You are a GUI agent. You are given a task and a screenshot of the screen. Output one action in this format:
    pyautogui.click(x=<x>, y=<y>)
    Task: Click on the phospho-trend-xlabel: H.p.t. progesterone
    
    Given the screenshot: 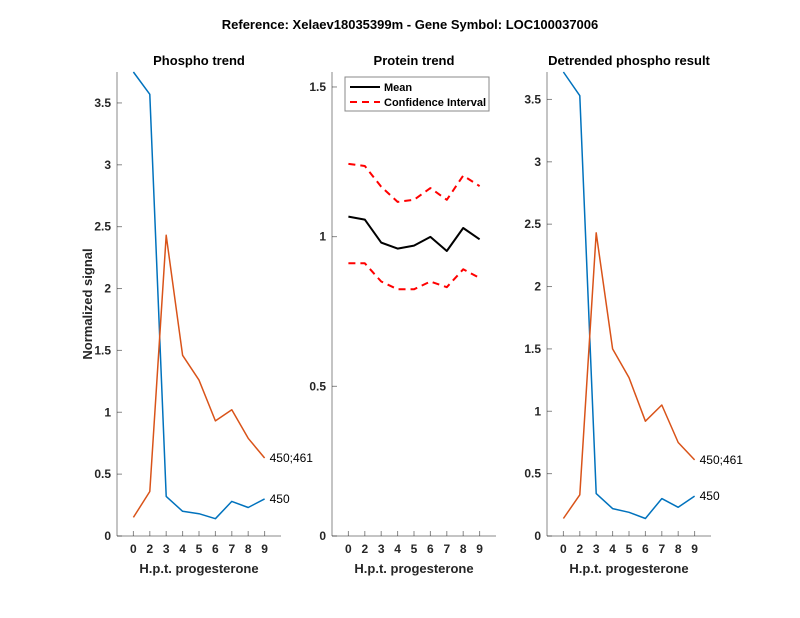 What is the action you would take?
    pyautogui.click(x=198, y=568)
    